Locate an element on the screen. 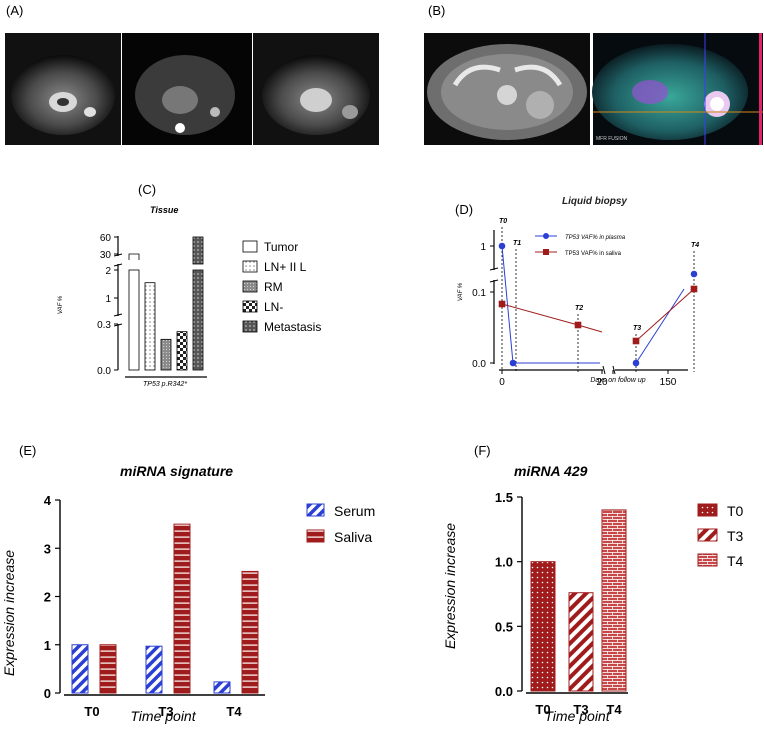 This screenshot has height=753, width=764. y-tick-label: 1.5 is located at coordinates (504, 497).